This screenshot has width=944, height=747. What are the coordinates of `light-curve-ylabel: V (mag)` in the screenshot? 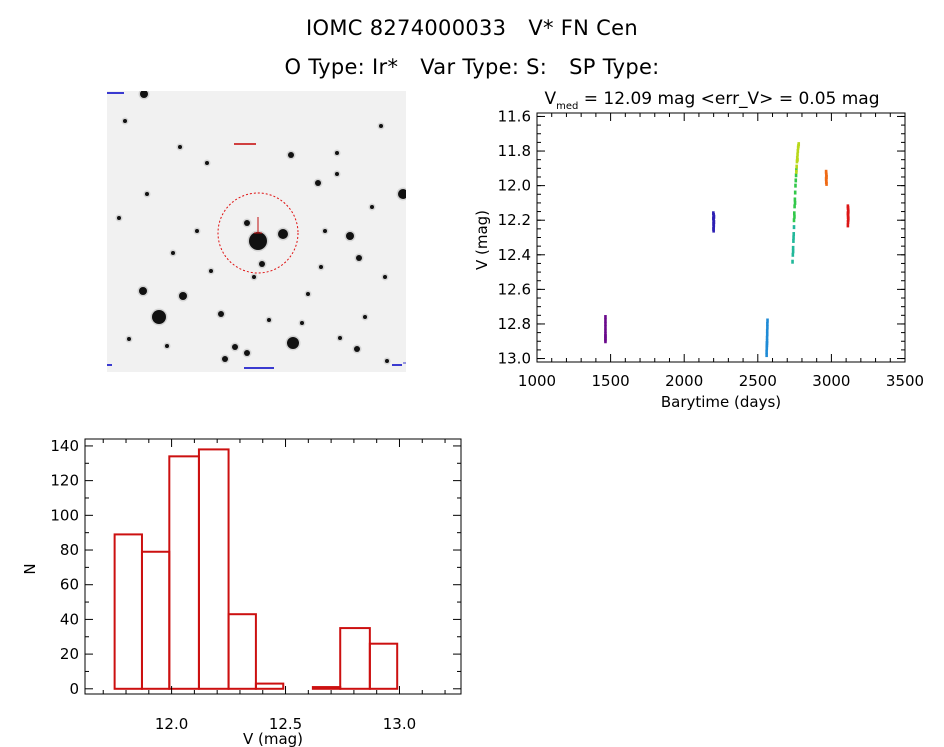 It's located at (482, 240).